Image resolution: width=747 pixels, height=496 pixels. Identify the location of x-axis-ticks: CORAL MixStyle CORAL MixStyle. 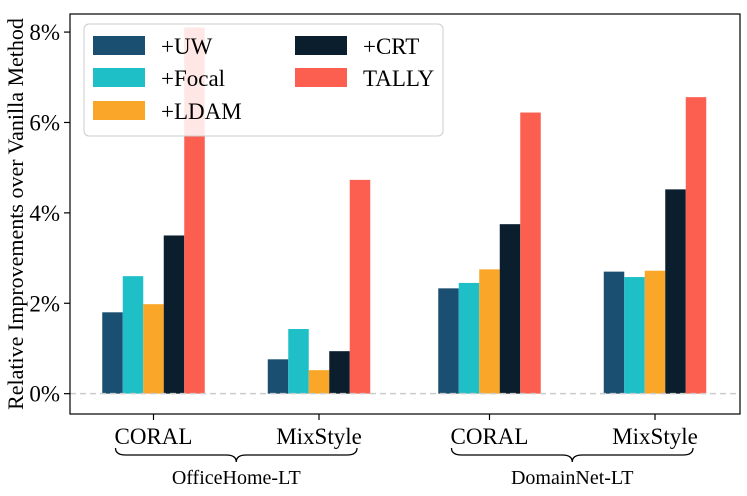
(406, 431).